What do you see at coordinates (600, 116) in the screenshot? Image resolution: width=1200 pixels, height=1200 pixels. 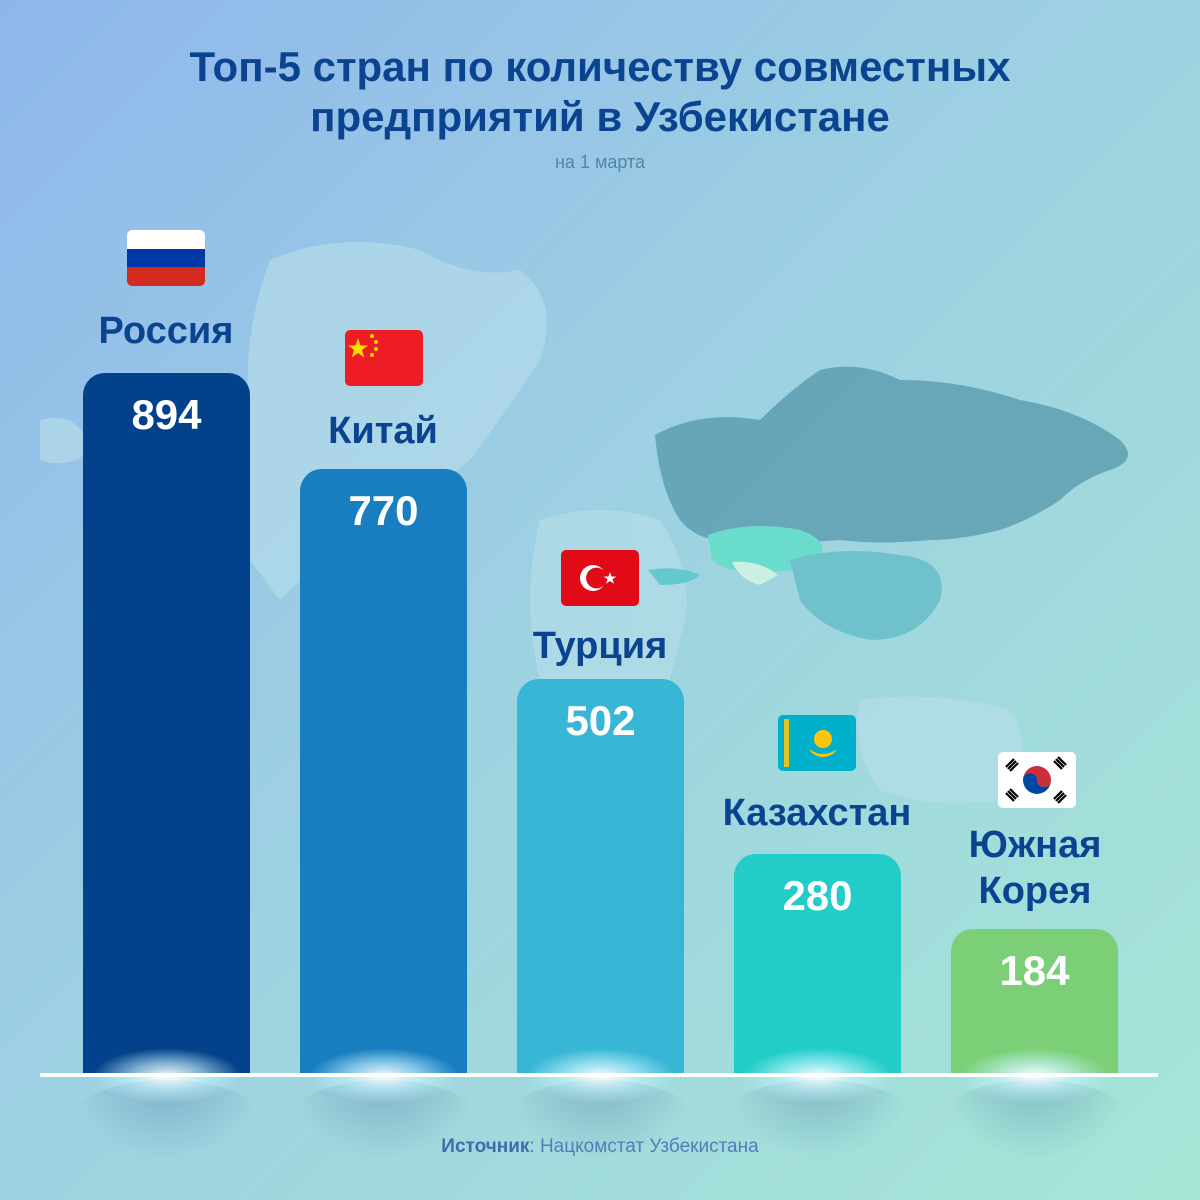 I see `title-line-2: предприятий в Узбекистане` at bounding box center [600, 116].